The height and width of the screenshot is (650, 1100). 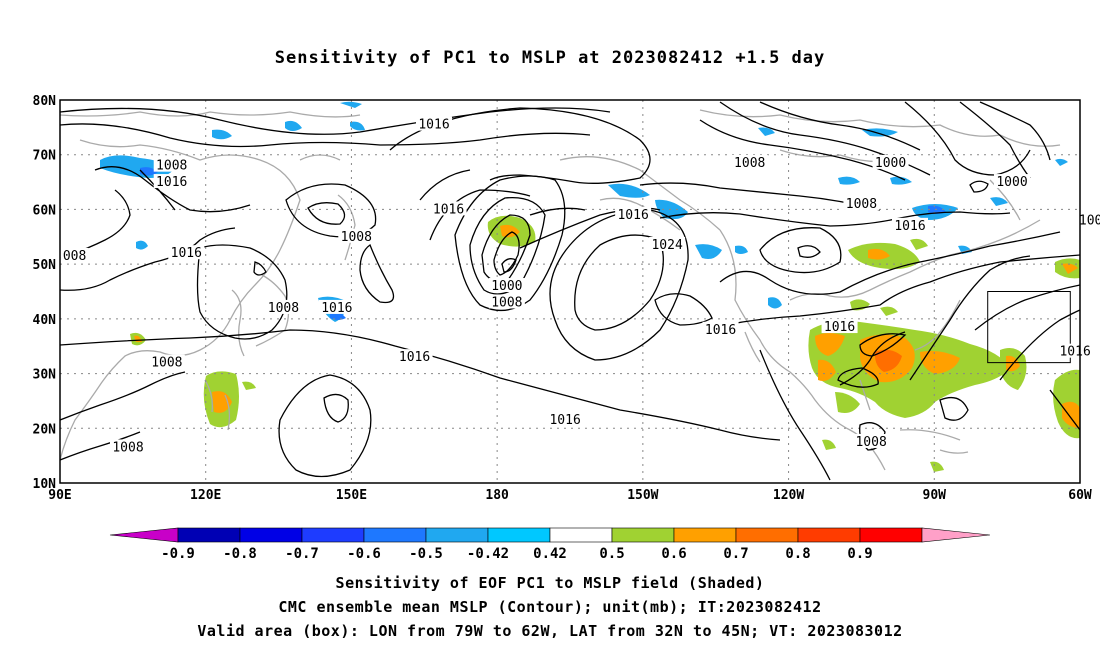 I want to click on coastline-baja, so click(x=752, y=347).